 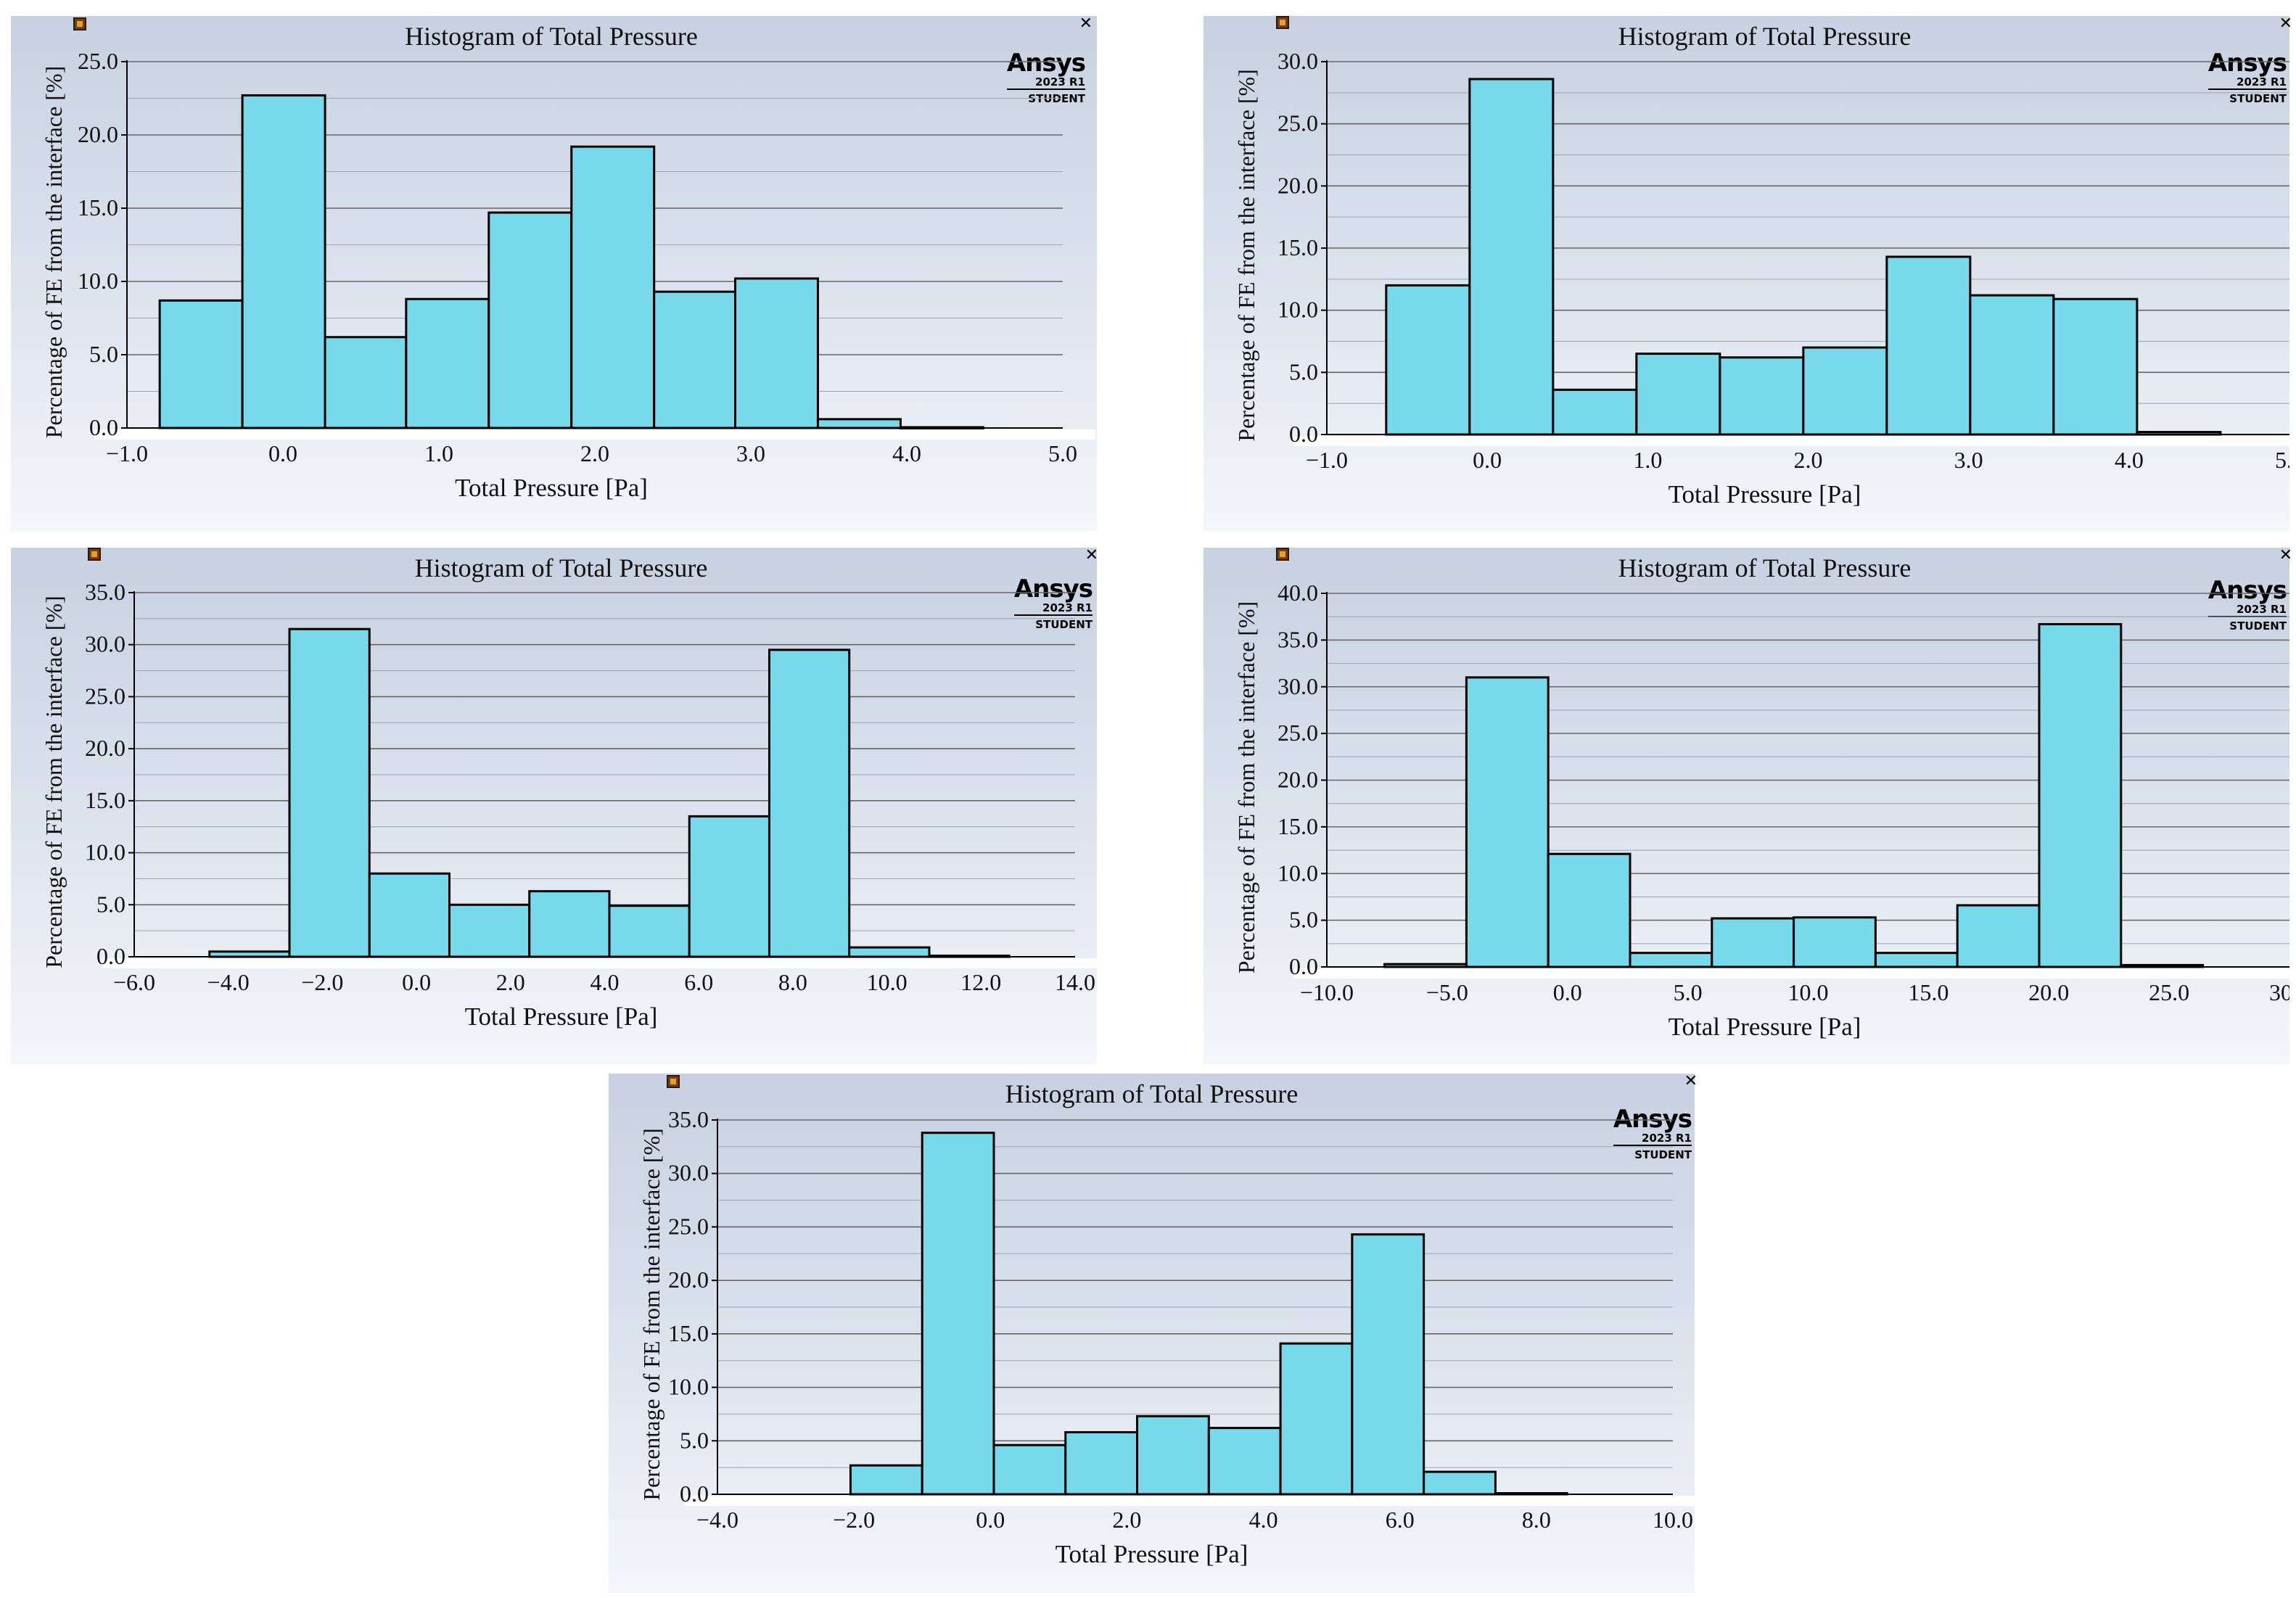 What do you see at coordinates (1327, 992) in the screenshot?
I see `x-tick-label: −10.0` at bounding box center [1327, 992].